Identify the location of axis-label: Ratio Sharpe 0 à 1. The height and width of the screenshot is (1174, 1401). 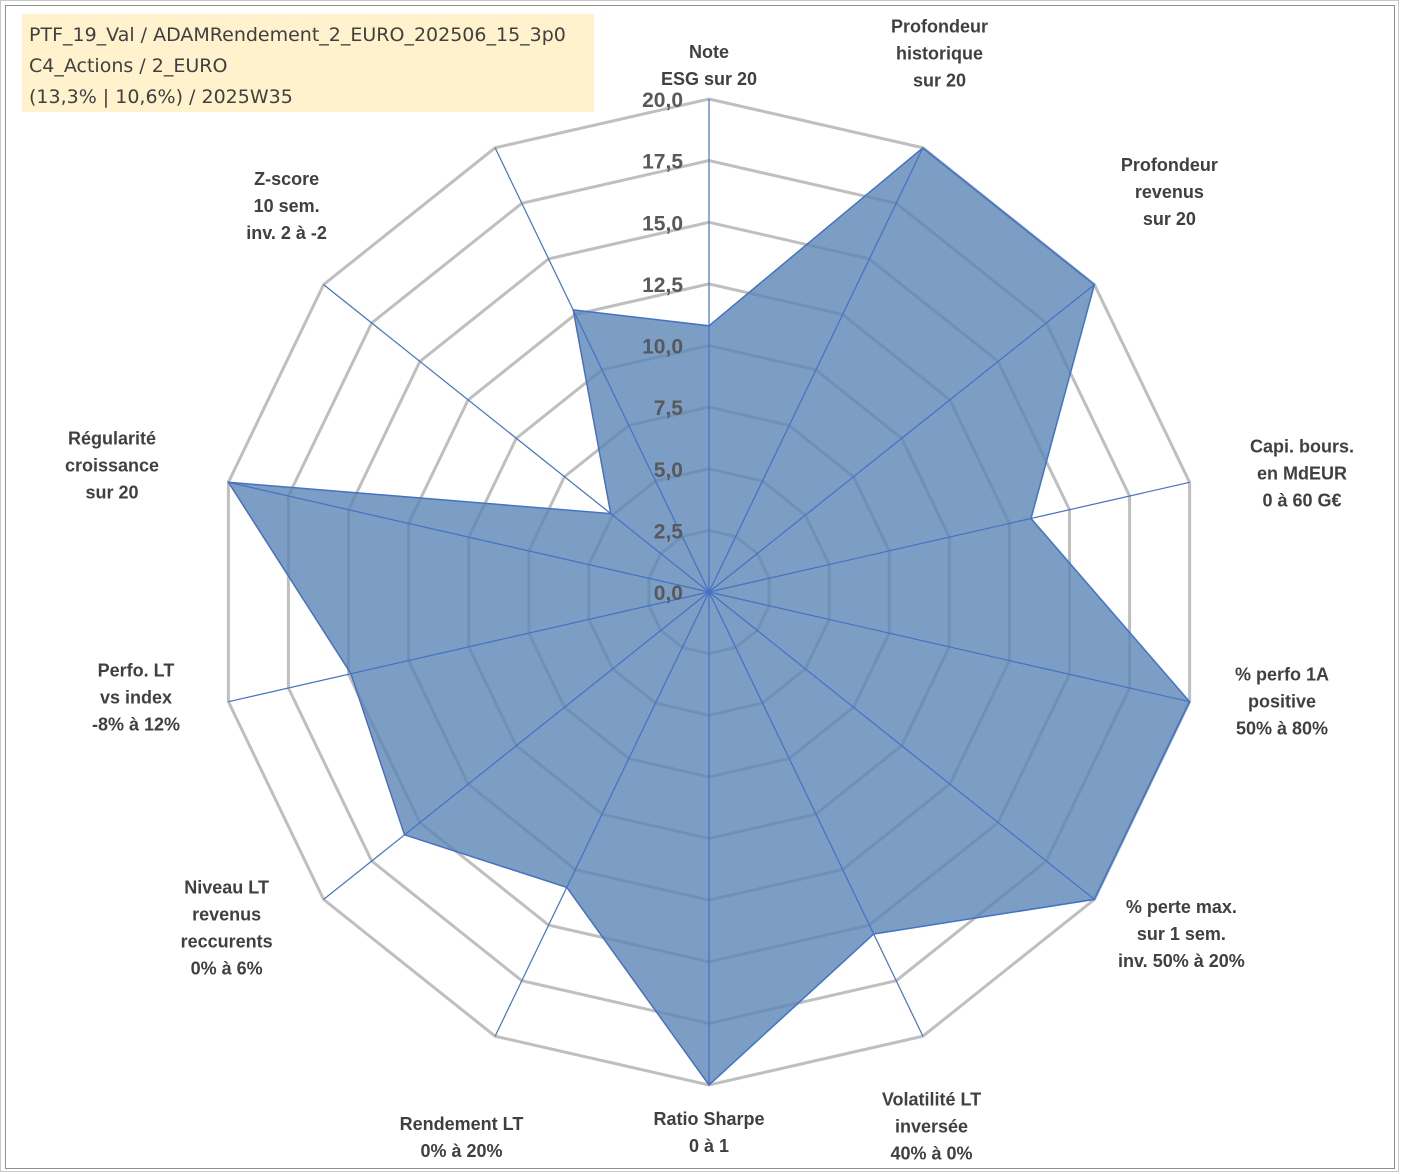
(708, 1132).